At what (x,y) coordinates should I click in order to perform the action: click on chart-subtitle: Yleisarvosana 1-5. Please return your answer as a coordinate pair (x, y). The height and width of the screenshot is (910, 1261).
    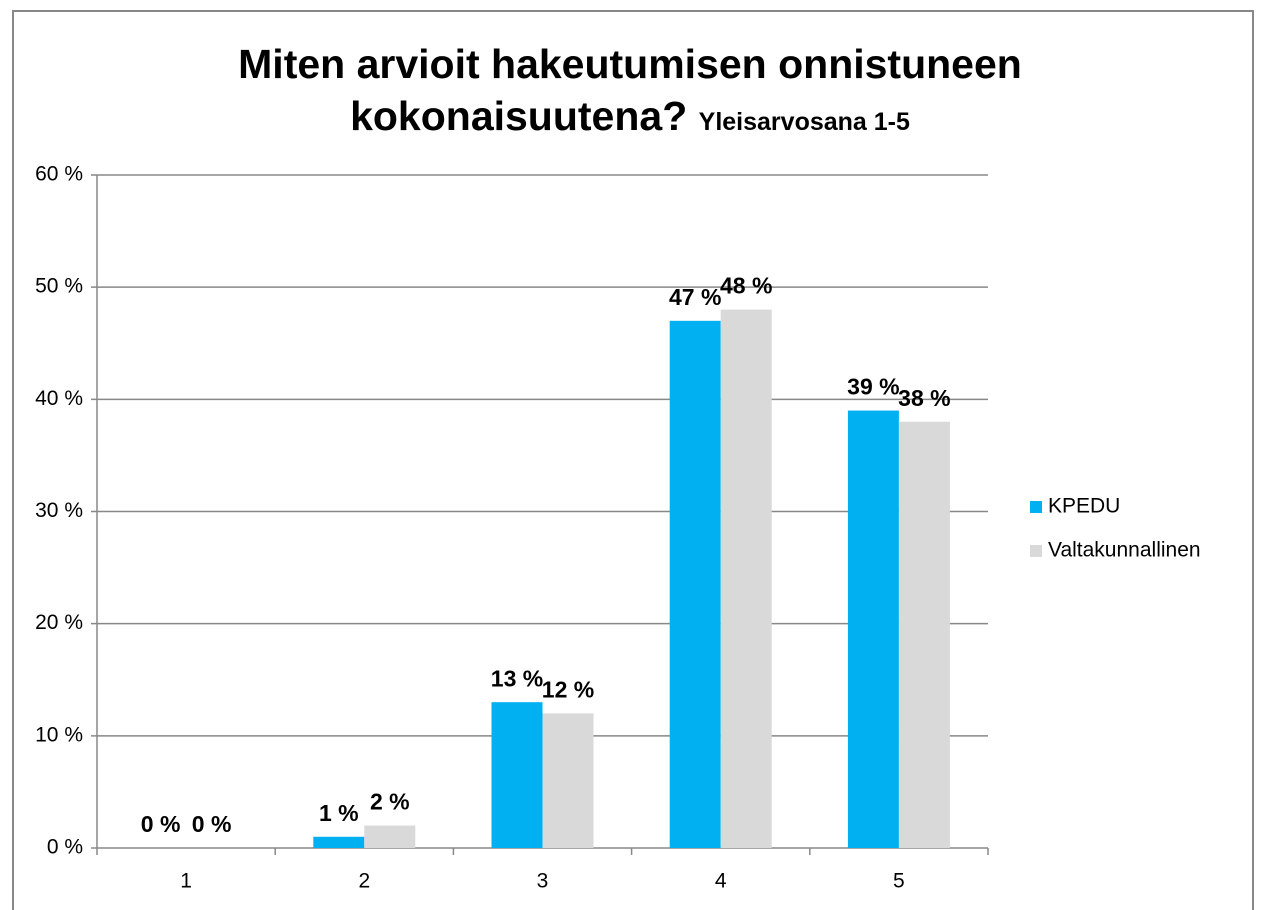
    Looking at the image, I should click on (804, 122).